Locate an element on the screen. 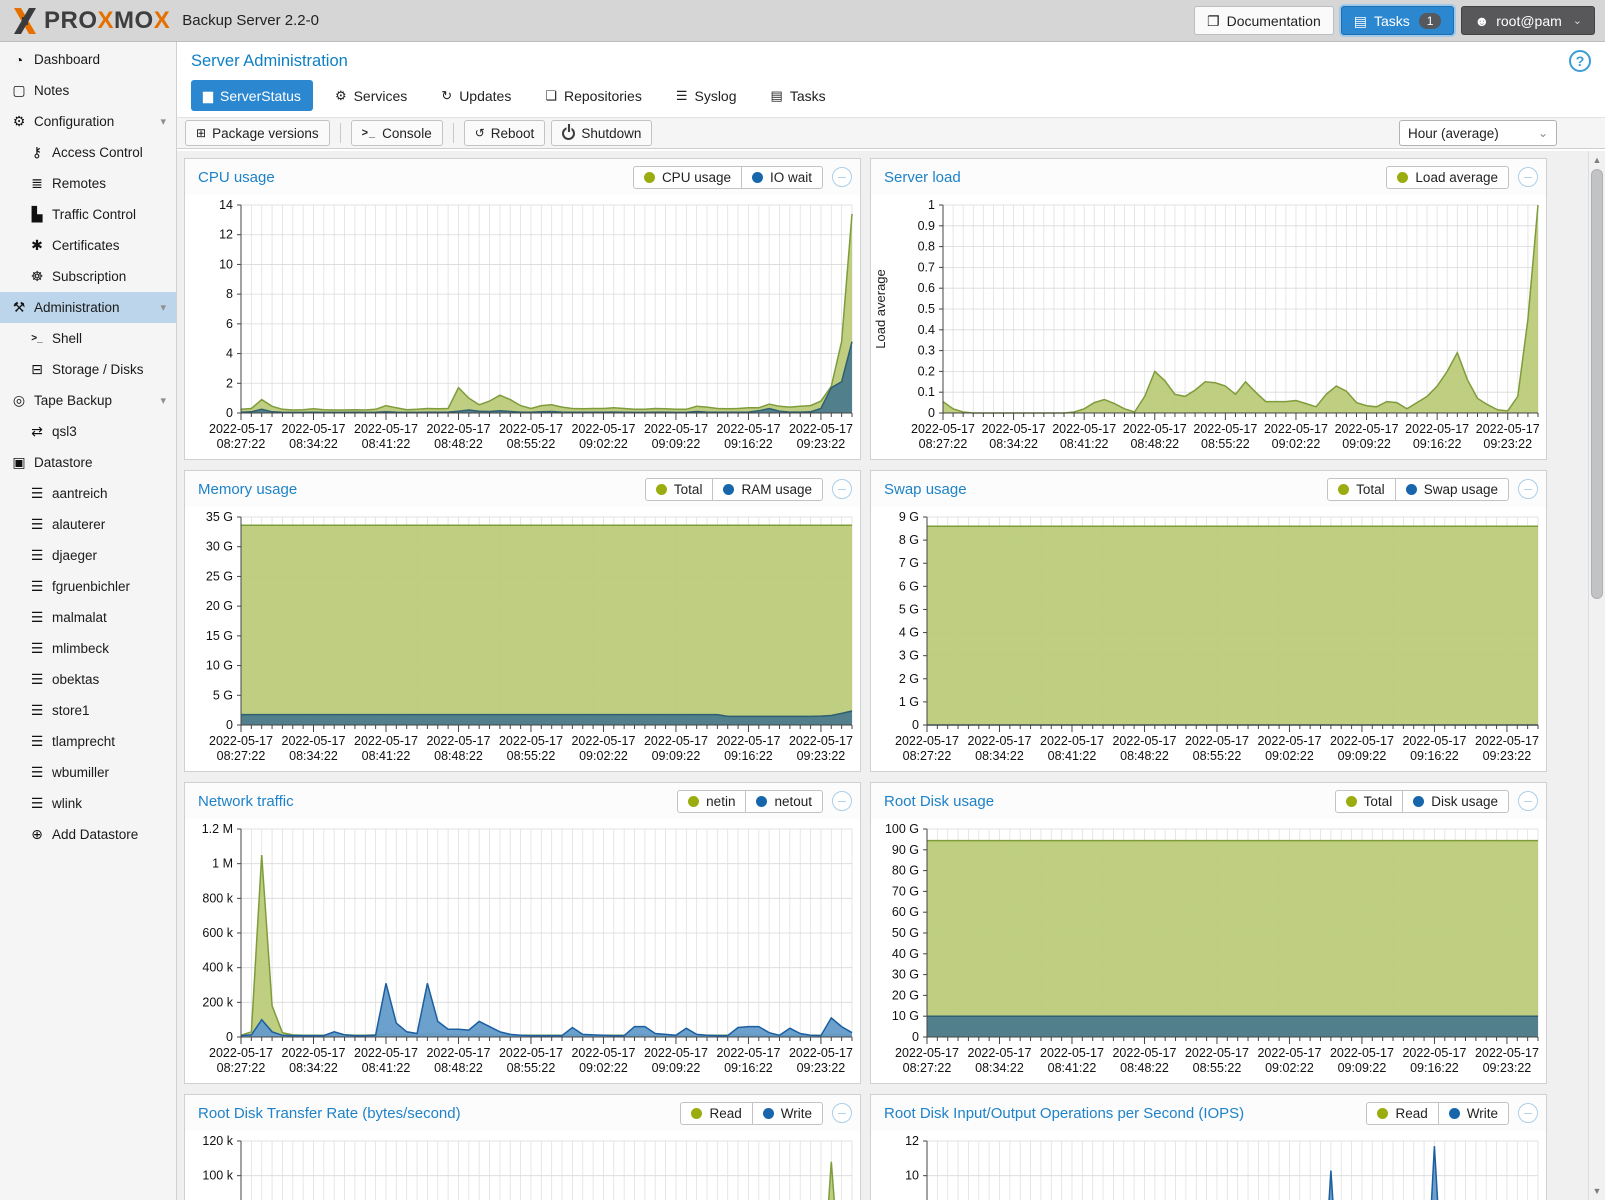 Image resolution: width=1605 pixels, height=1200 pixels. sidebar-item-traffic-control: ▙ Traffic Control is located at coordinates (88, 214).